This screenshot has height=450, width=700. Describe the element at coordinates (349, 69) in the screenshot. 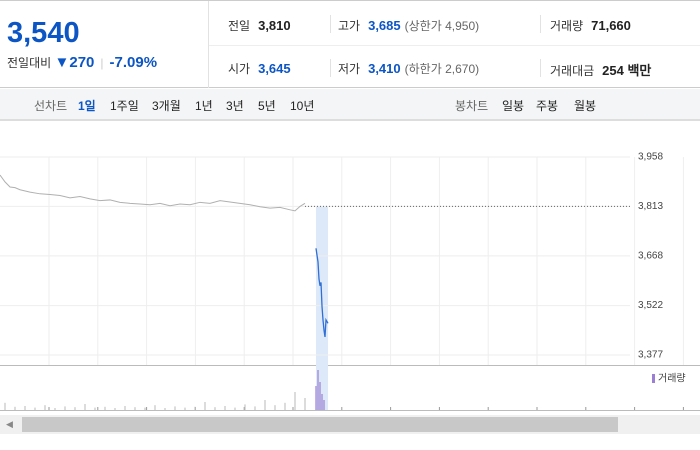

I see `stat-label: 저가` at that location.